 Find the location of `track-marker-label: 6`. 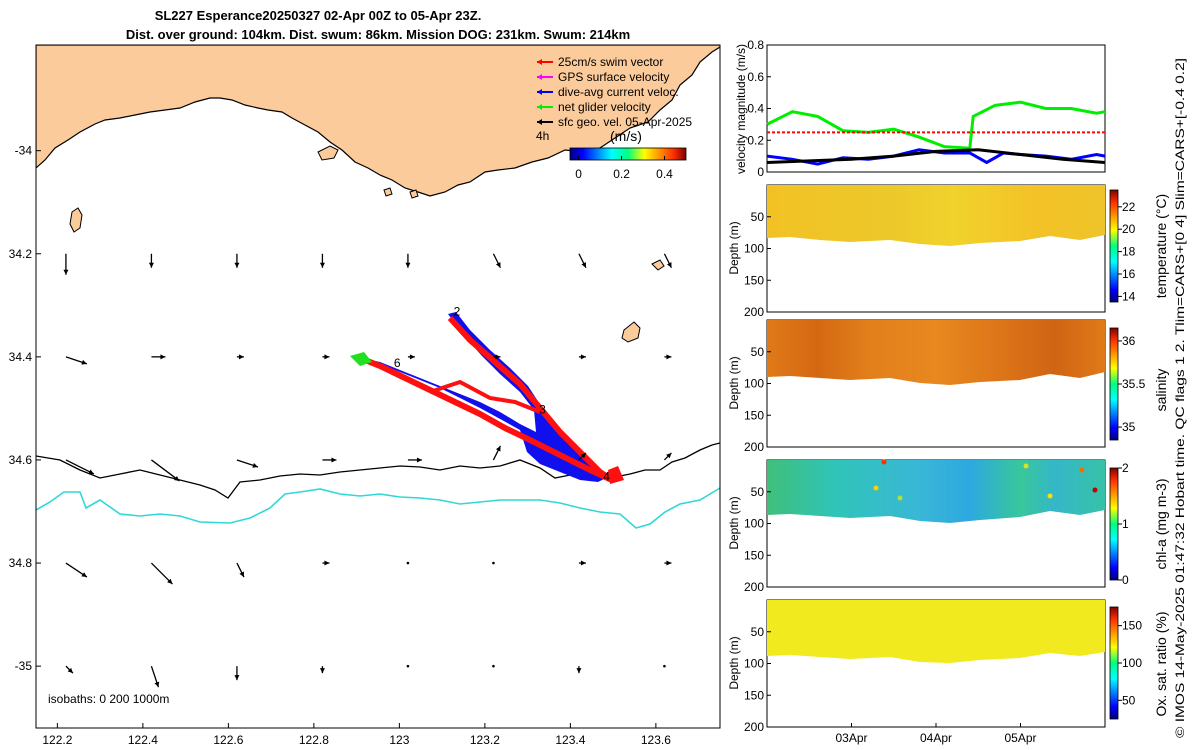

track-marker-label: 6 is located at coordinates (397, 363).